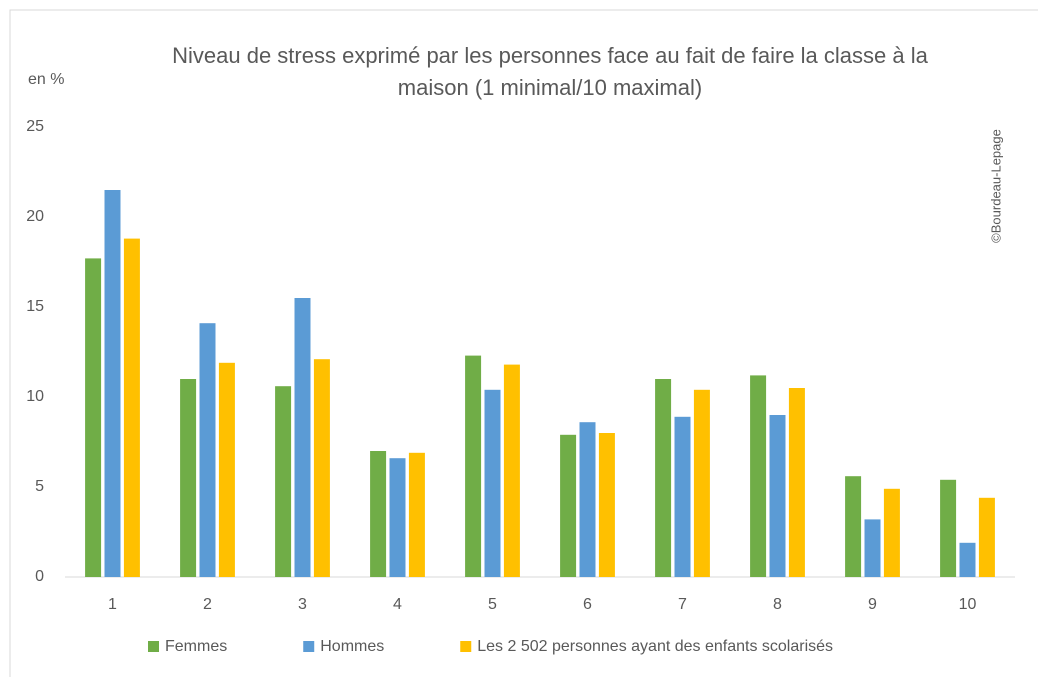  What do you see at coordinates (39, 576) in the screenshot?
I see `y-tick-label: 0` at bounding box center [39, 576].